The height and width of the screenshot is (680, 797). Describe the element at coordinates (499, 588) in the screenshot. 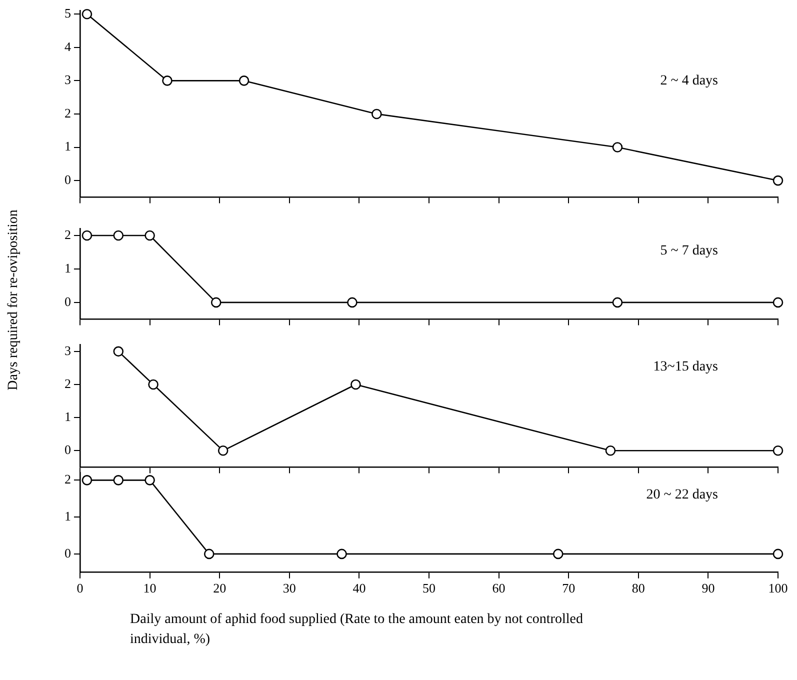

I see `x-tick-label: 60` at that location.